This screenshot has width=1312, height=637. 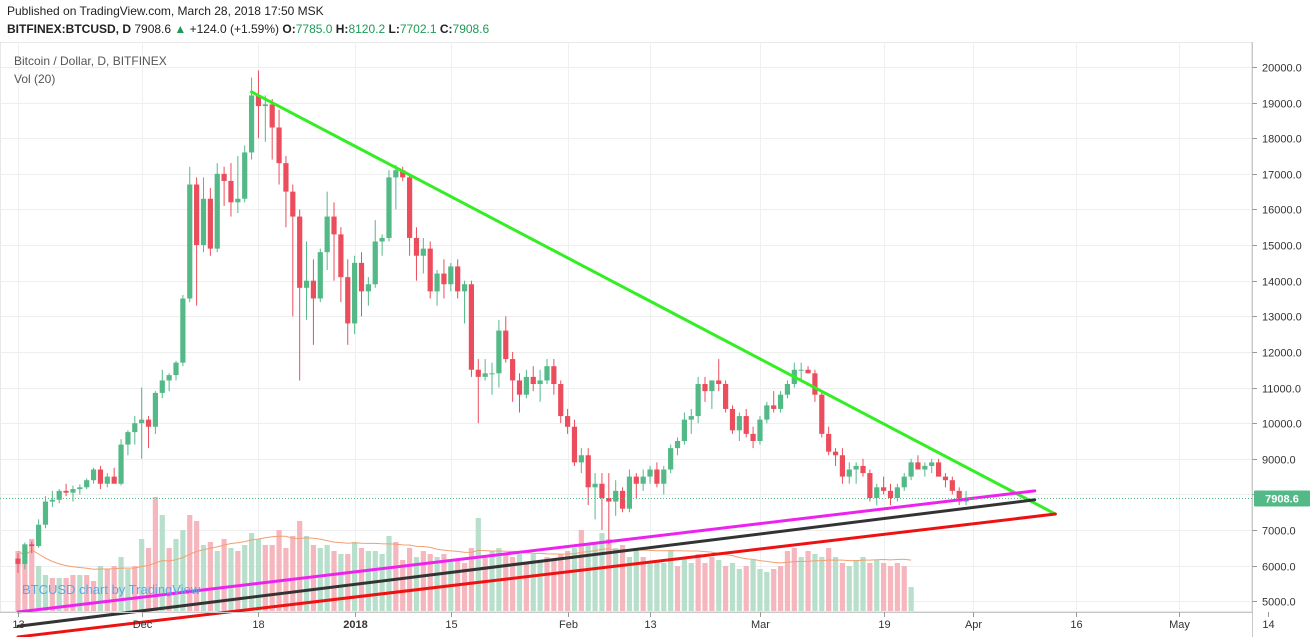 I want to click on low-value: 7702.1, so click(x=418, y=29).